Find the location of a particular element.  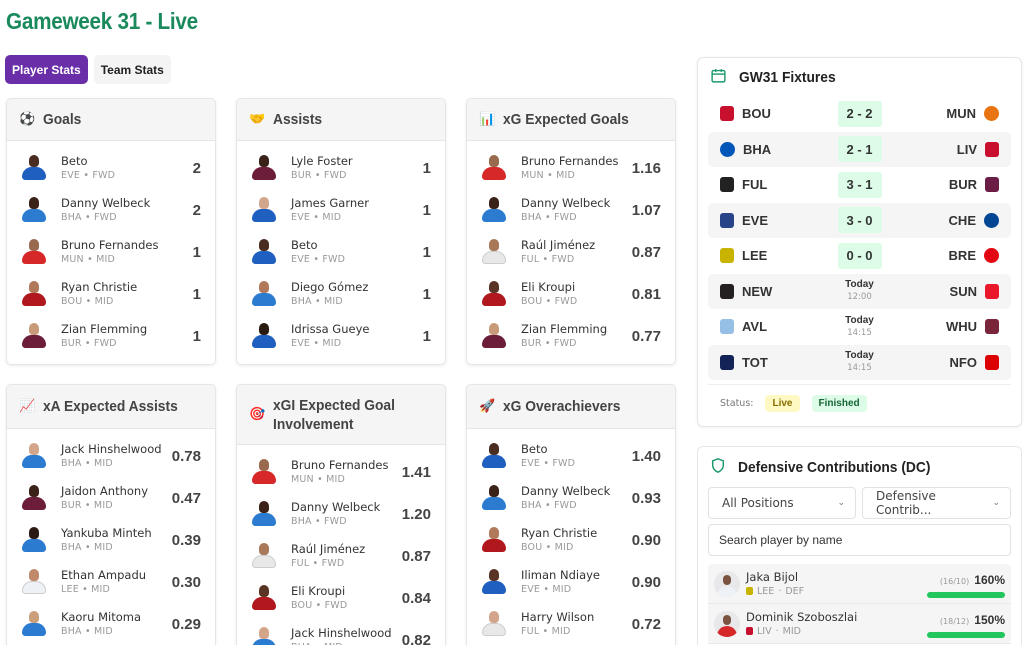

fixture-row: FUL 3 - 1 BUR is located at coordinates (859, 185).